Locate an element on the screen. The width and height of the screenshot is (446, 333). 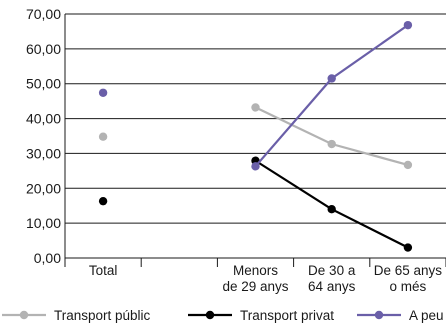
y-tick-label: 40,00 is located at coordinates (43, 119).